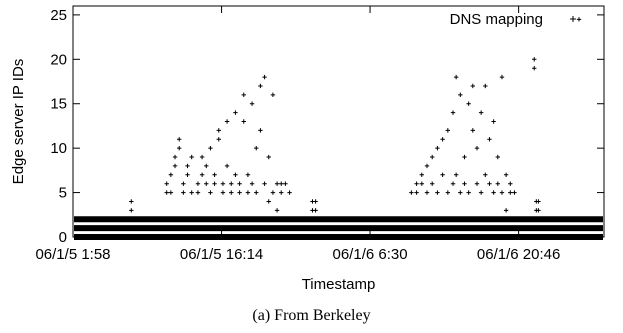  Describe the element at coordinates (221, 254) in the screenshot. I see `x-tick-label: 06/1/5 16:14` at that location.